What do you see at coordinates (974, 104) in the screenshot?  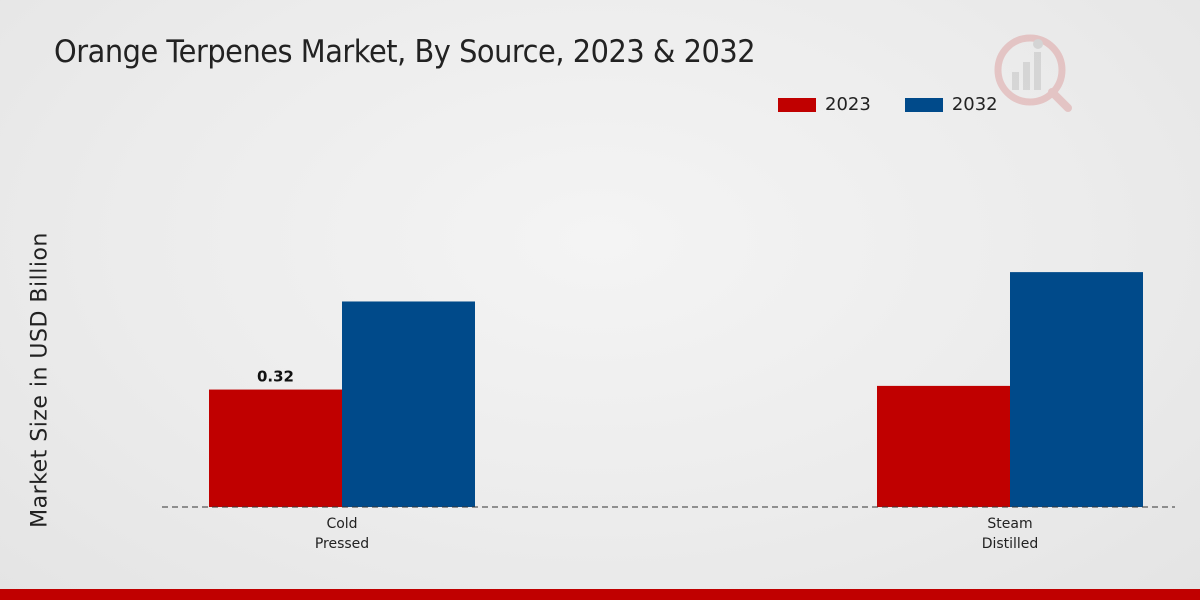 I see `legend-label-2032: 2032` at bounding box center [974, 104].